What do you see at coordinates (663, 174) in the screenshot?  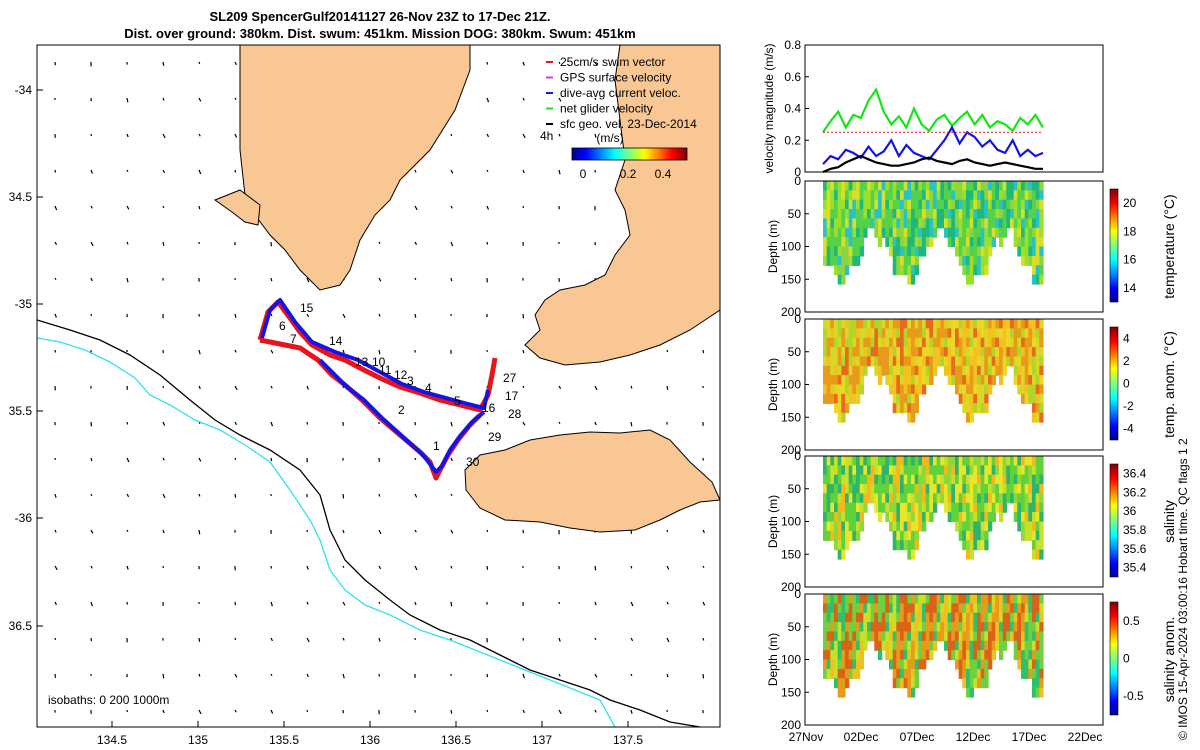 I see `colorbar-tick: 0.4` at bounding box center [663, 174].